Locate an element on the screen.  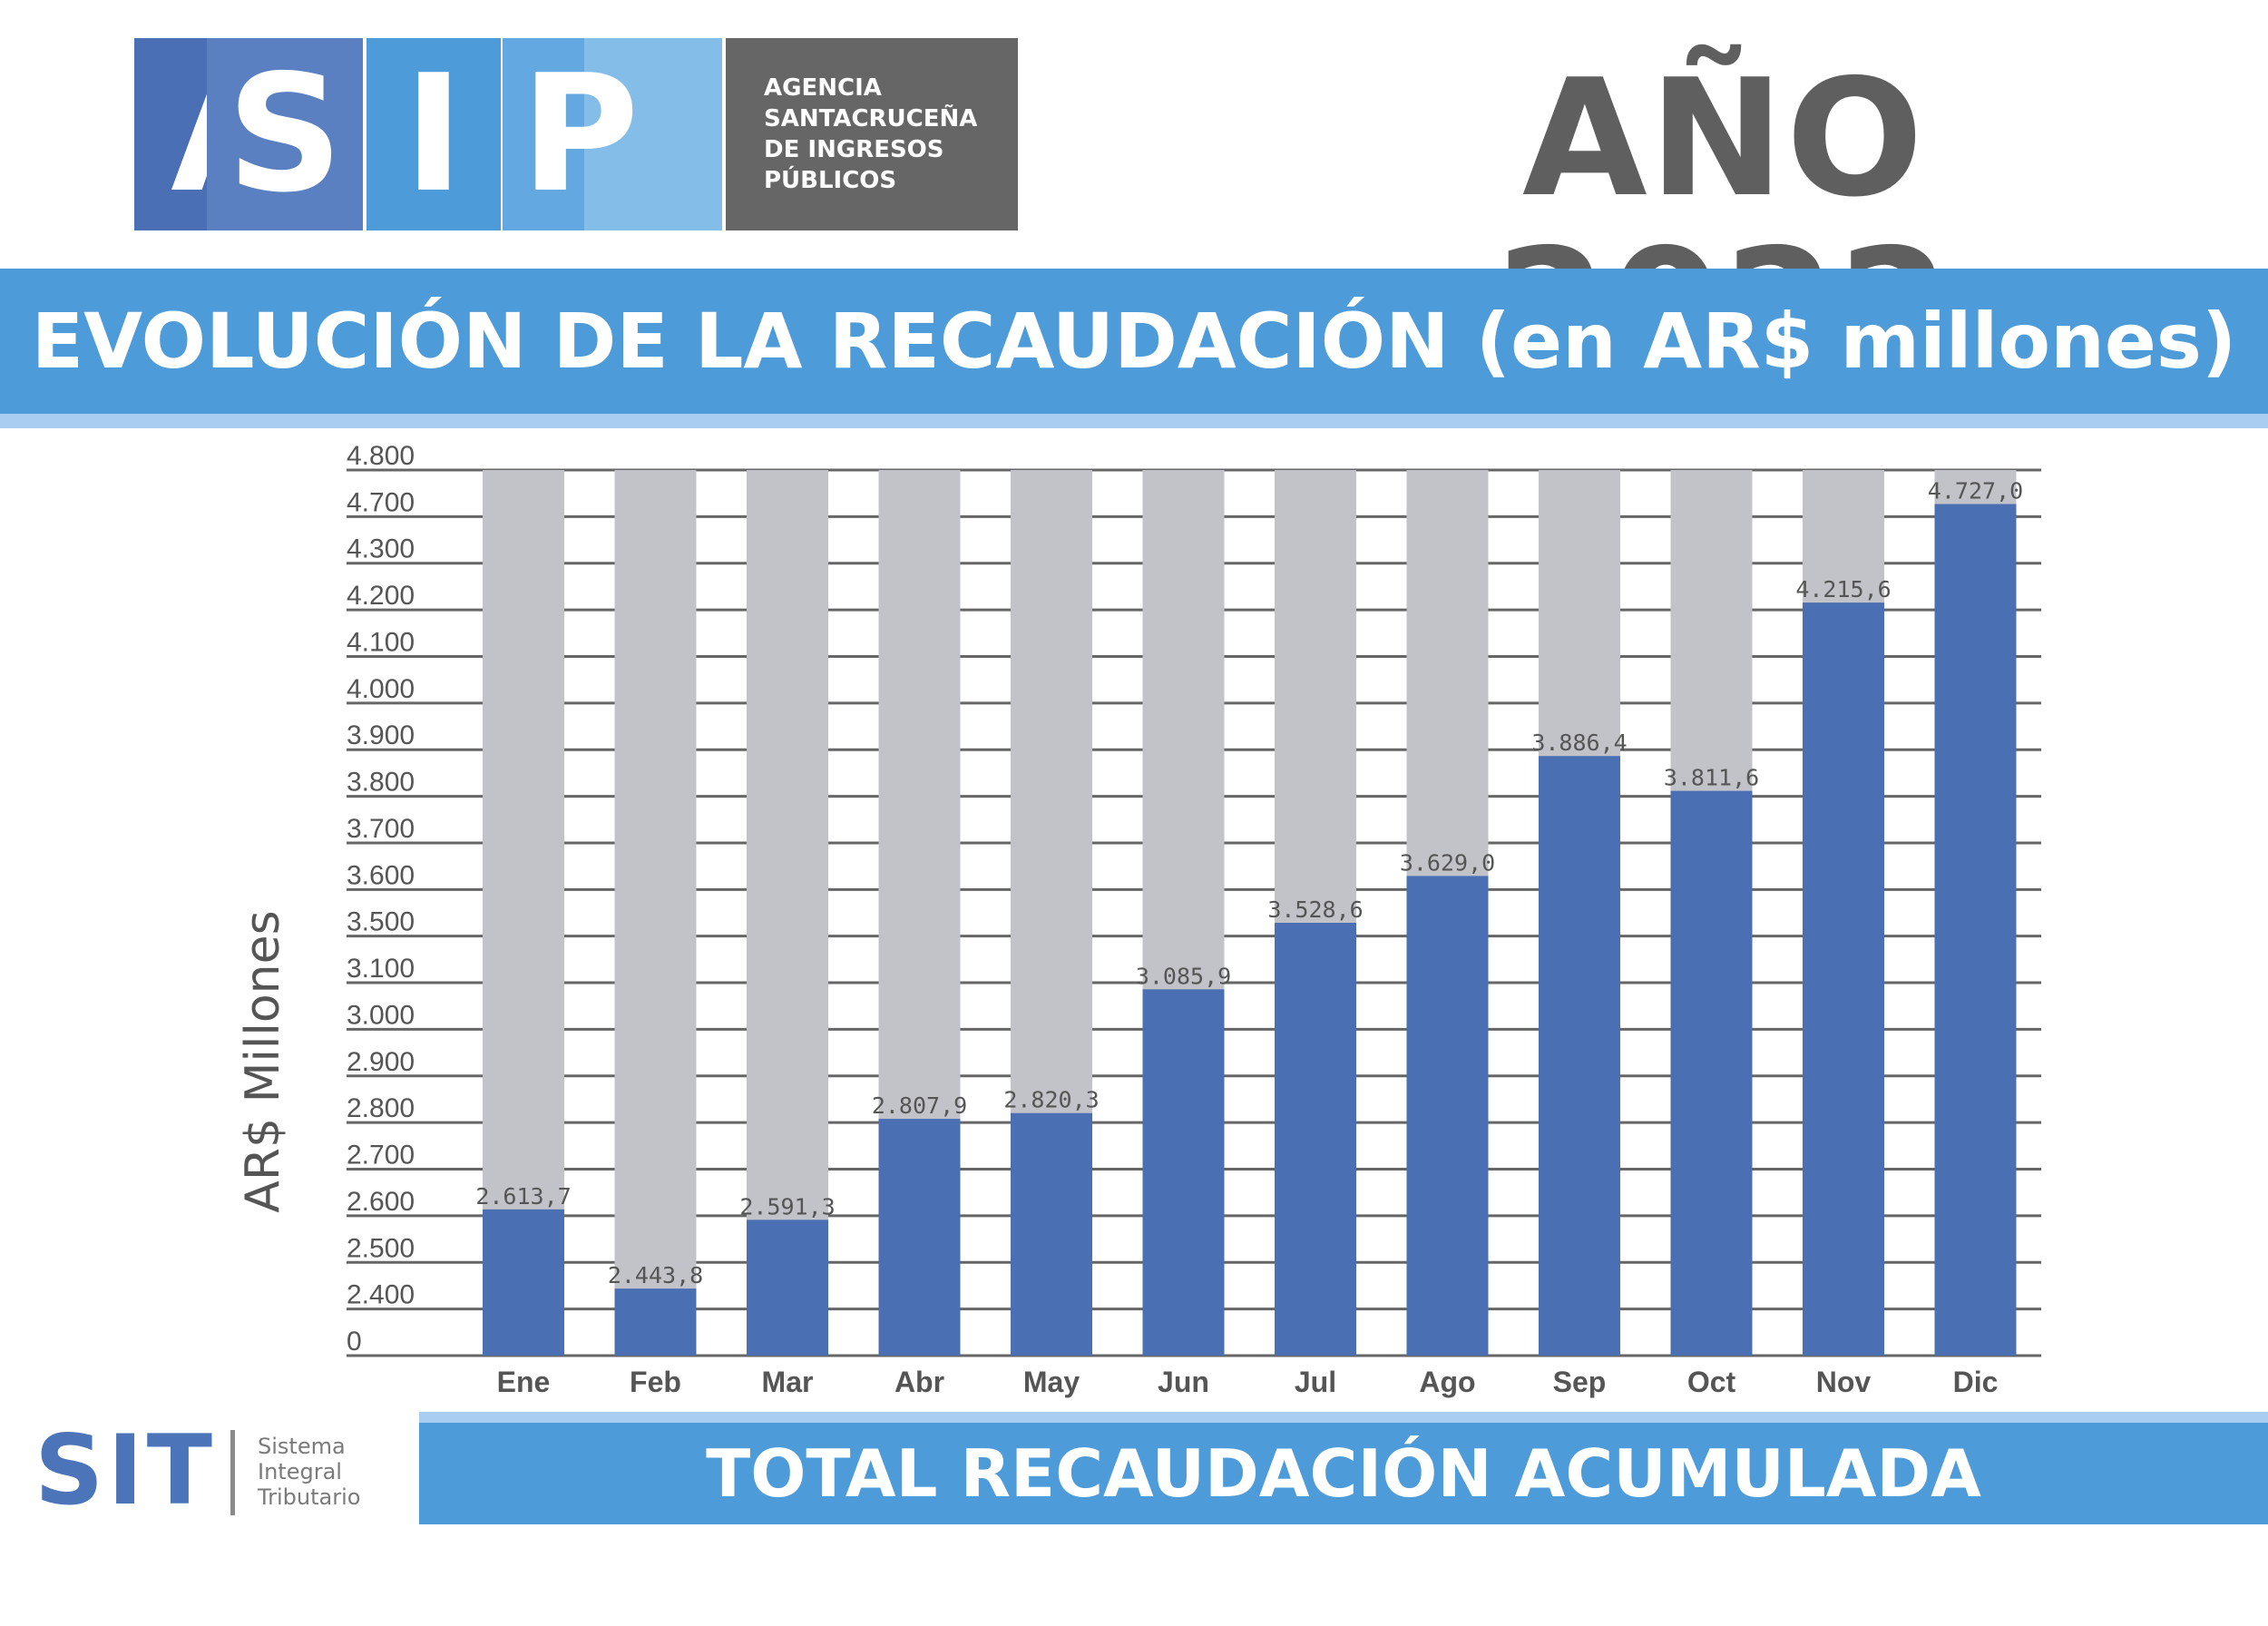
x-tick-label: Nov is located at coordinates (1844, 1382).